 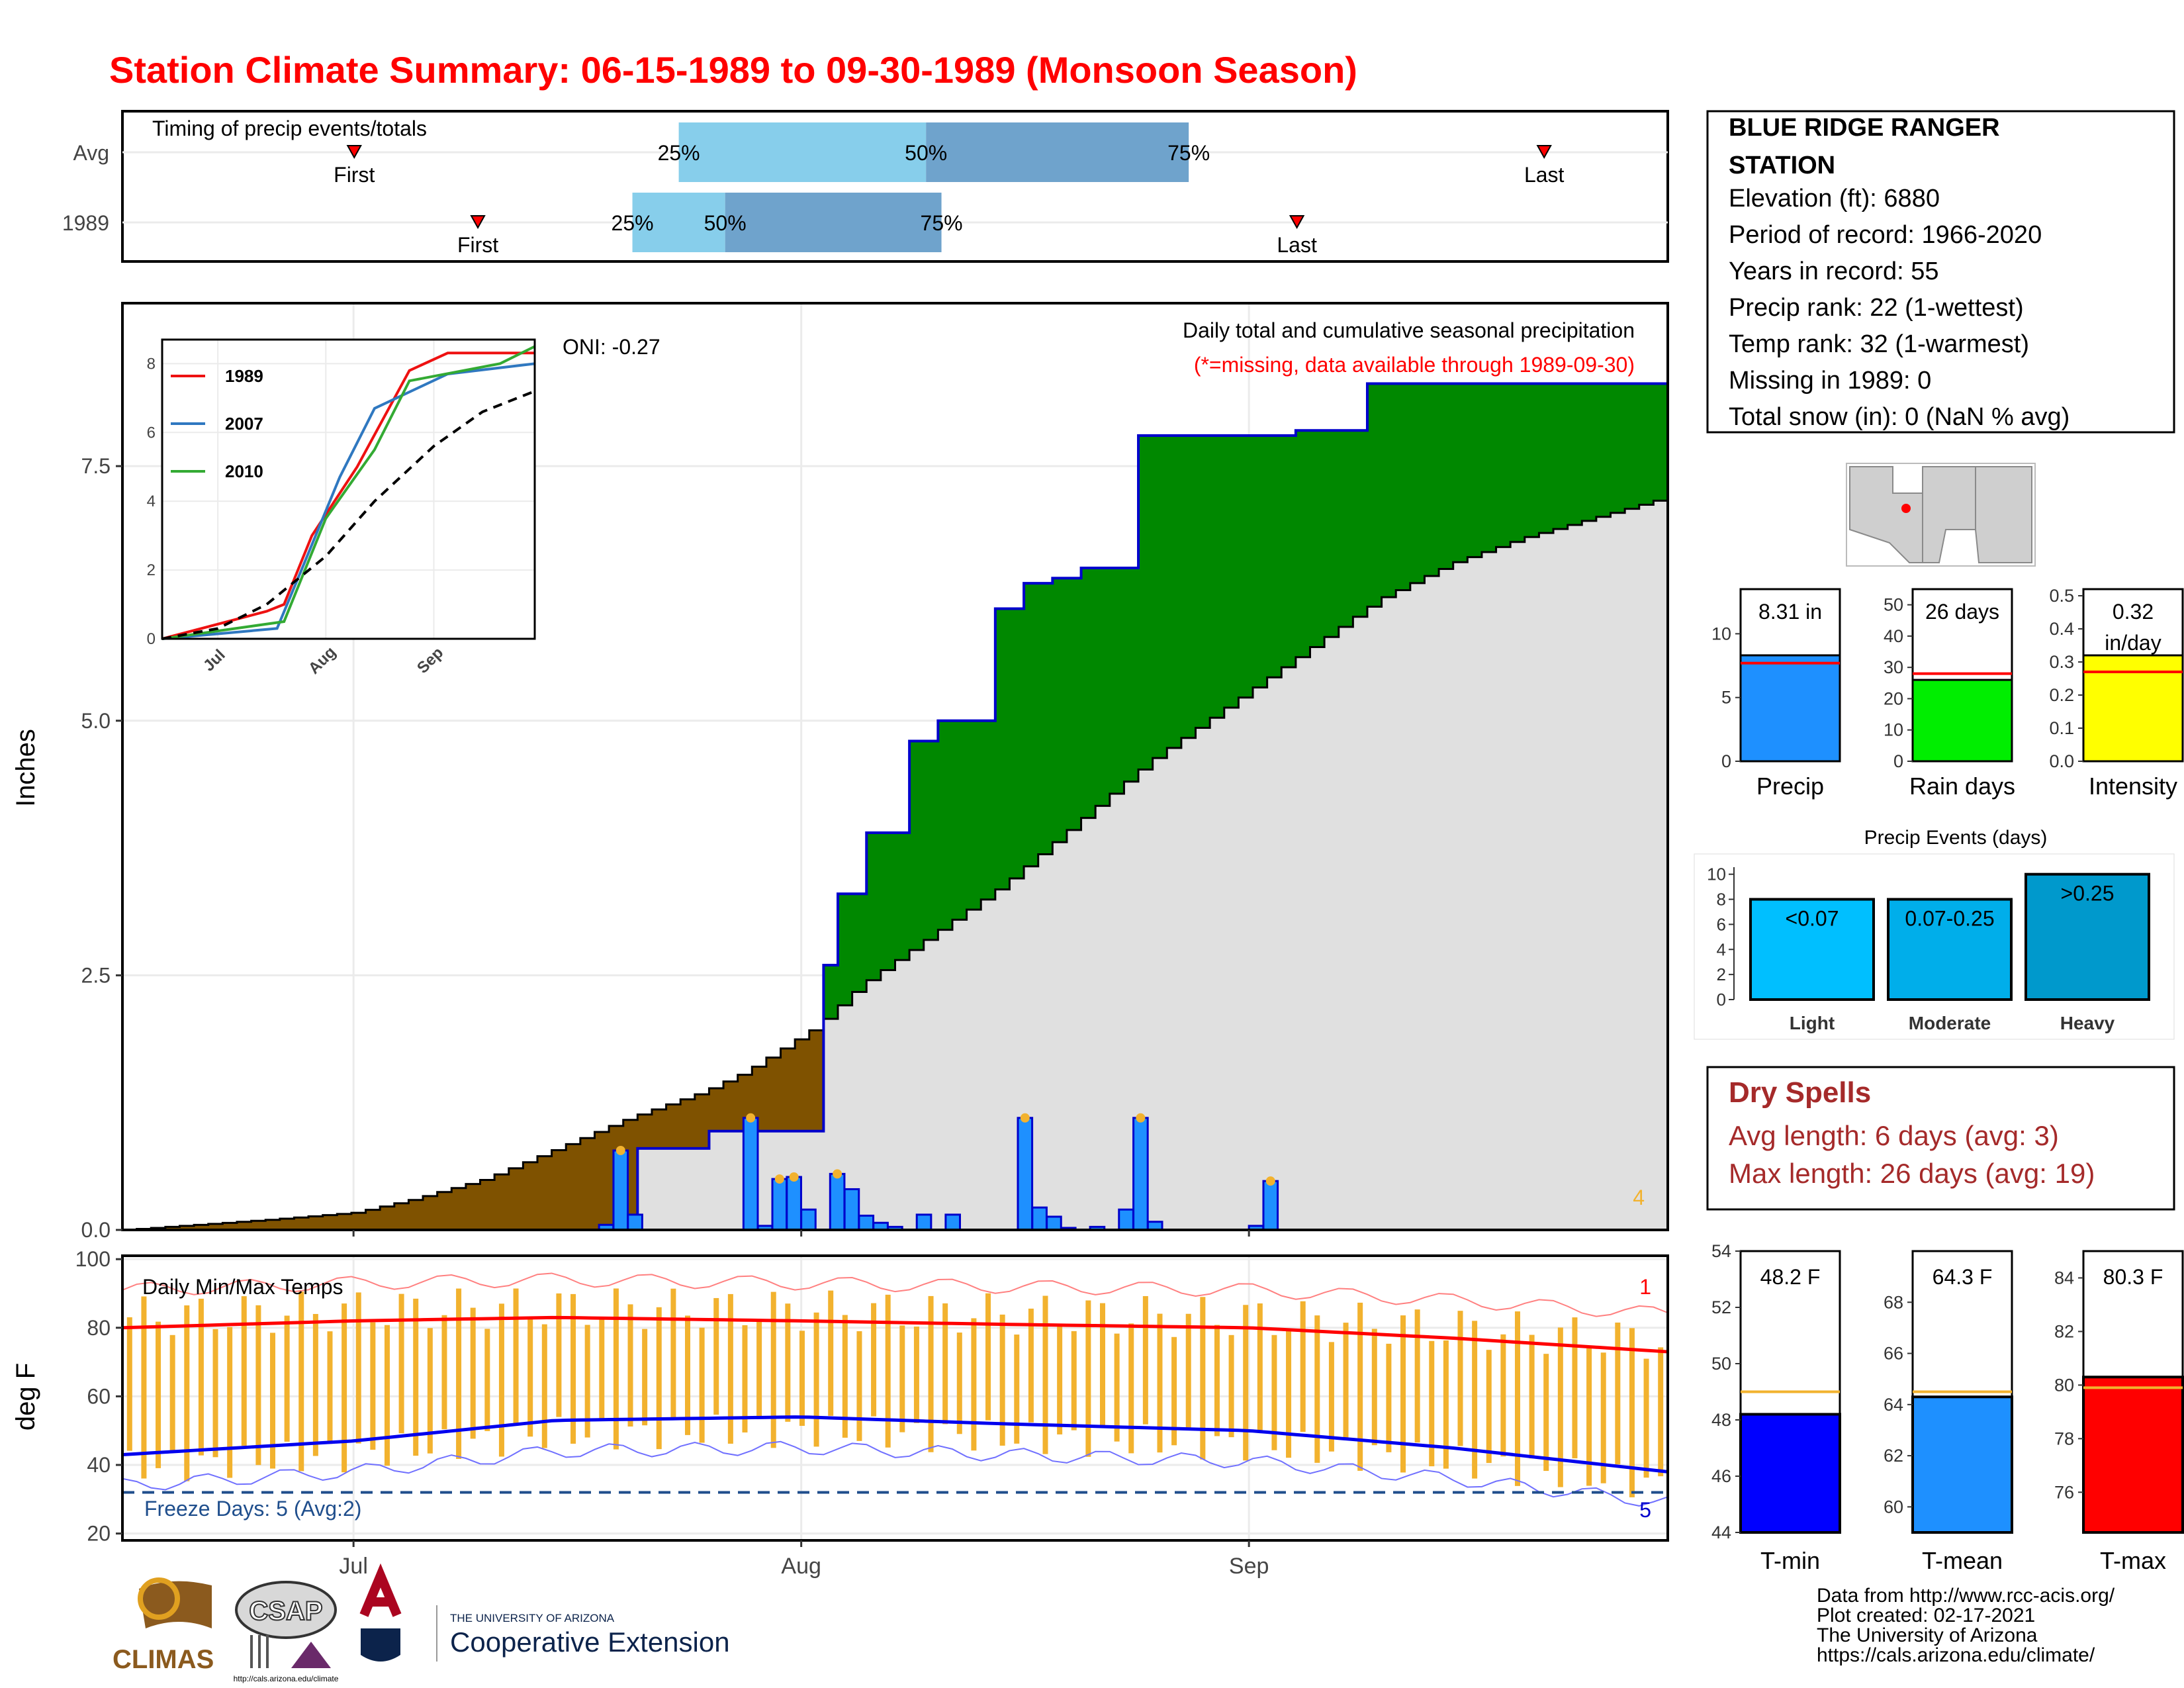 I want to click on temp-content, so click(x=895, y=1389).